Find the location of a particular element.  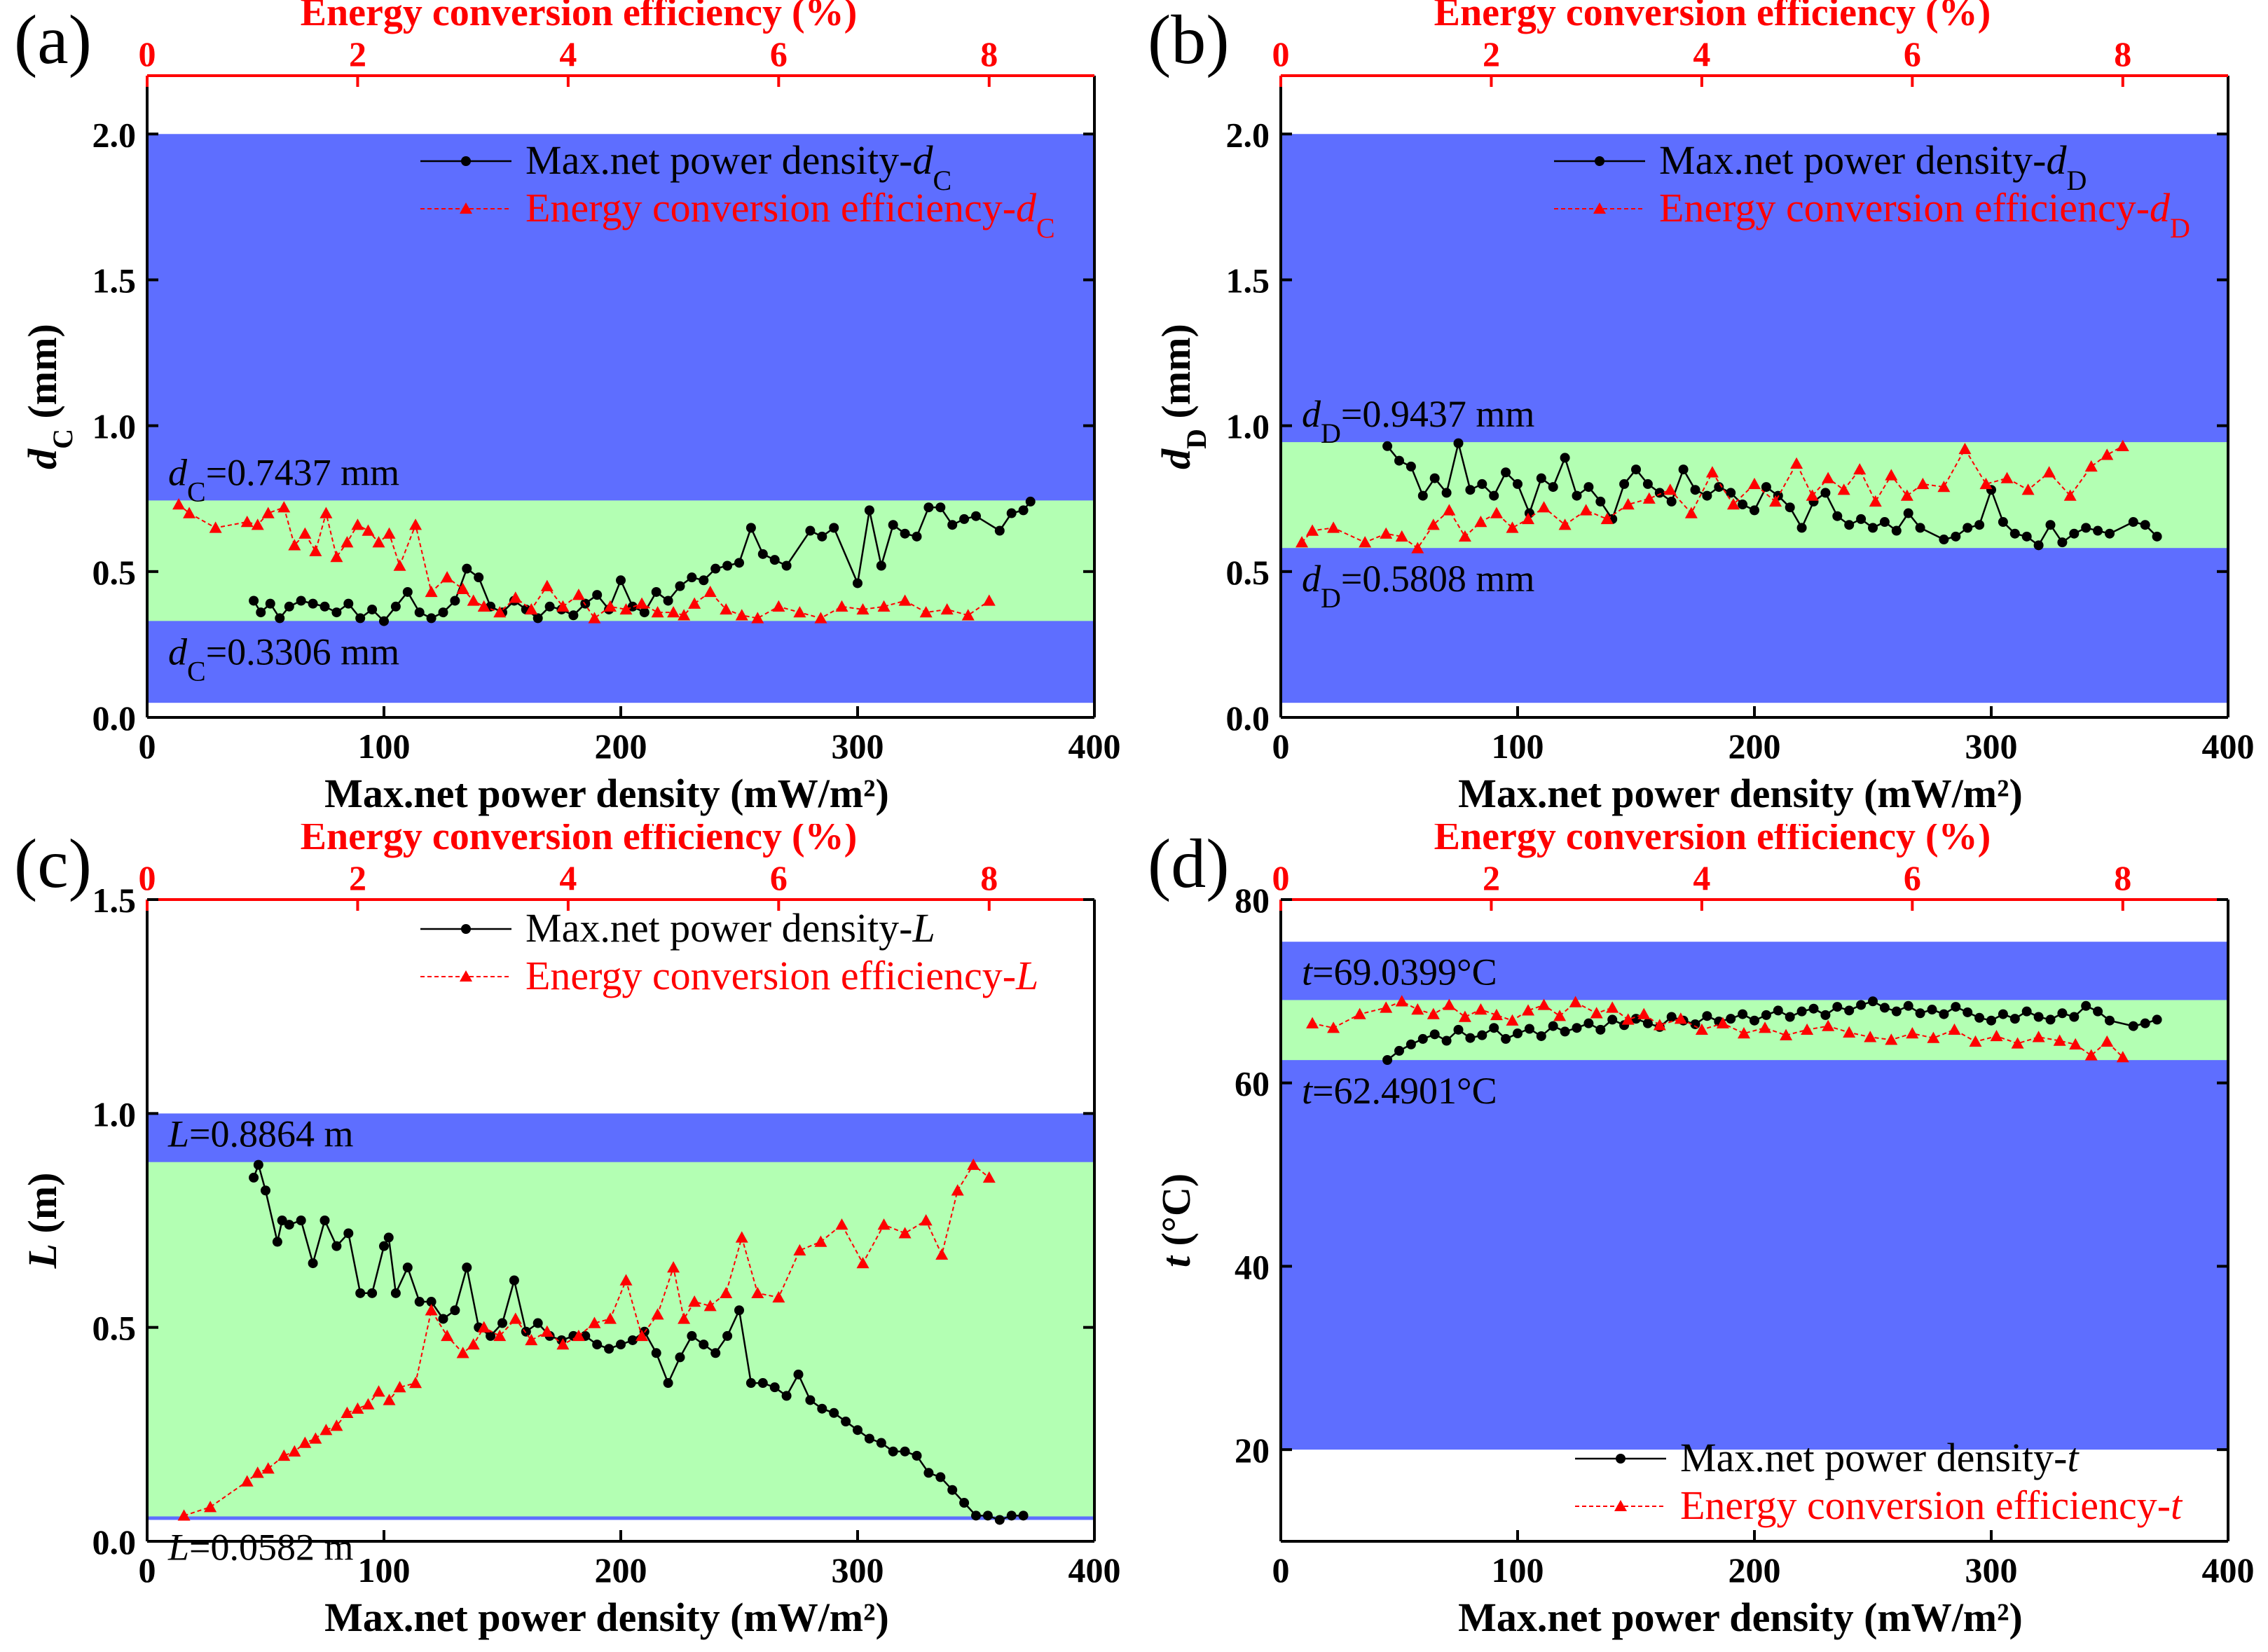

top-tick-label: 8 is located at coordinates (2122, 54).